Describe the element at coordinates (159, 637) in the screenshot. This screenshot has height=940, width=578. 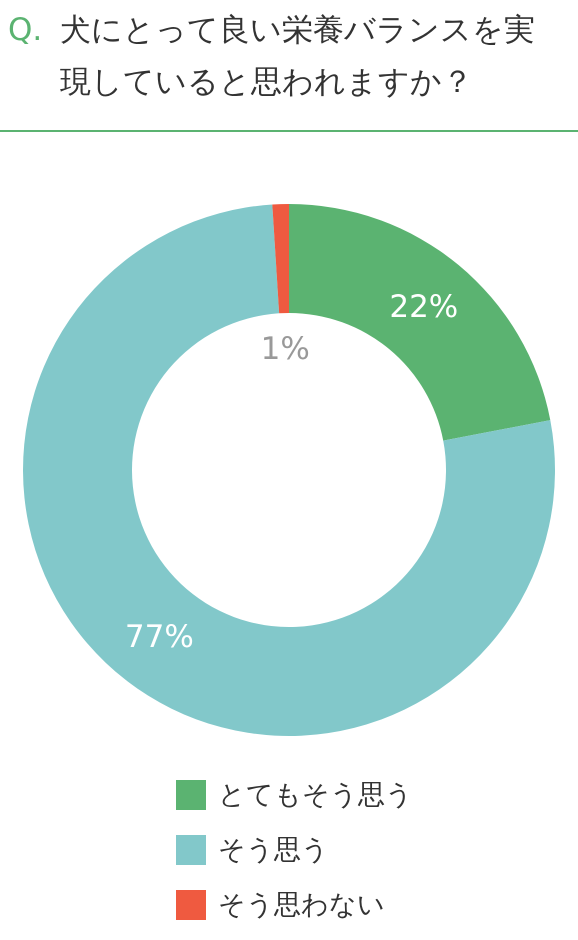
I see `data-label: 77%` at that location.